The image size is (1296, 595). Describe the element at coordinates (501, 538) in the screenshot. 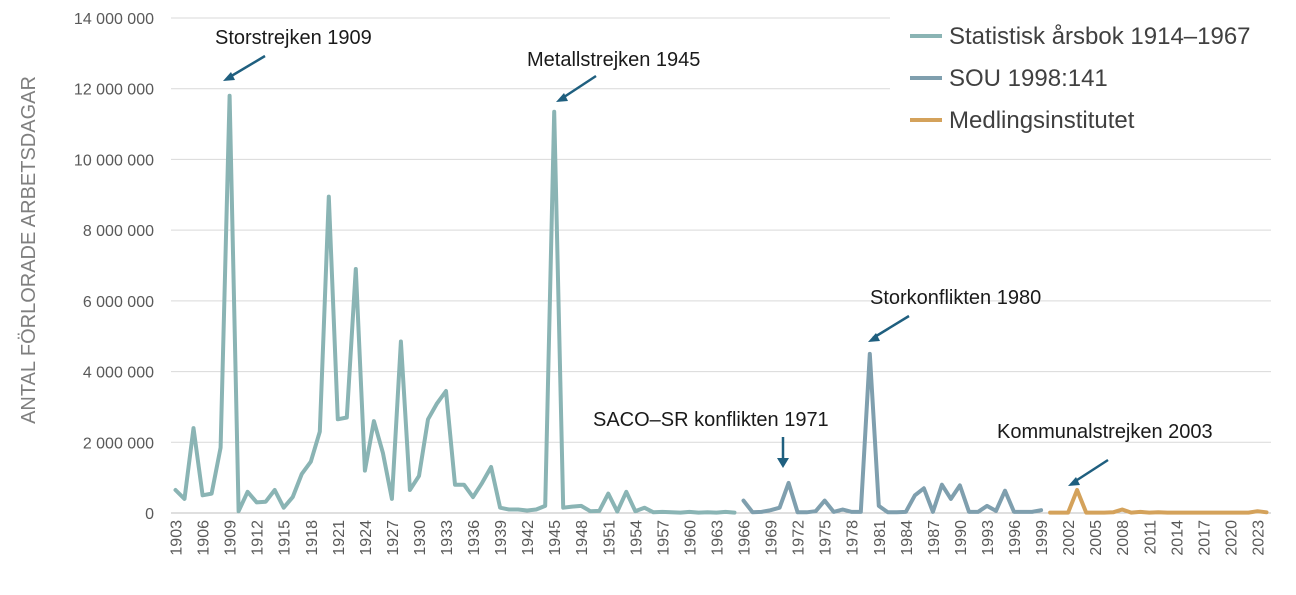

I see `x-tick-label: 1939` at that location.